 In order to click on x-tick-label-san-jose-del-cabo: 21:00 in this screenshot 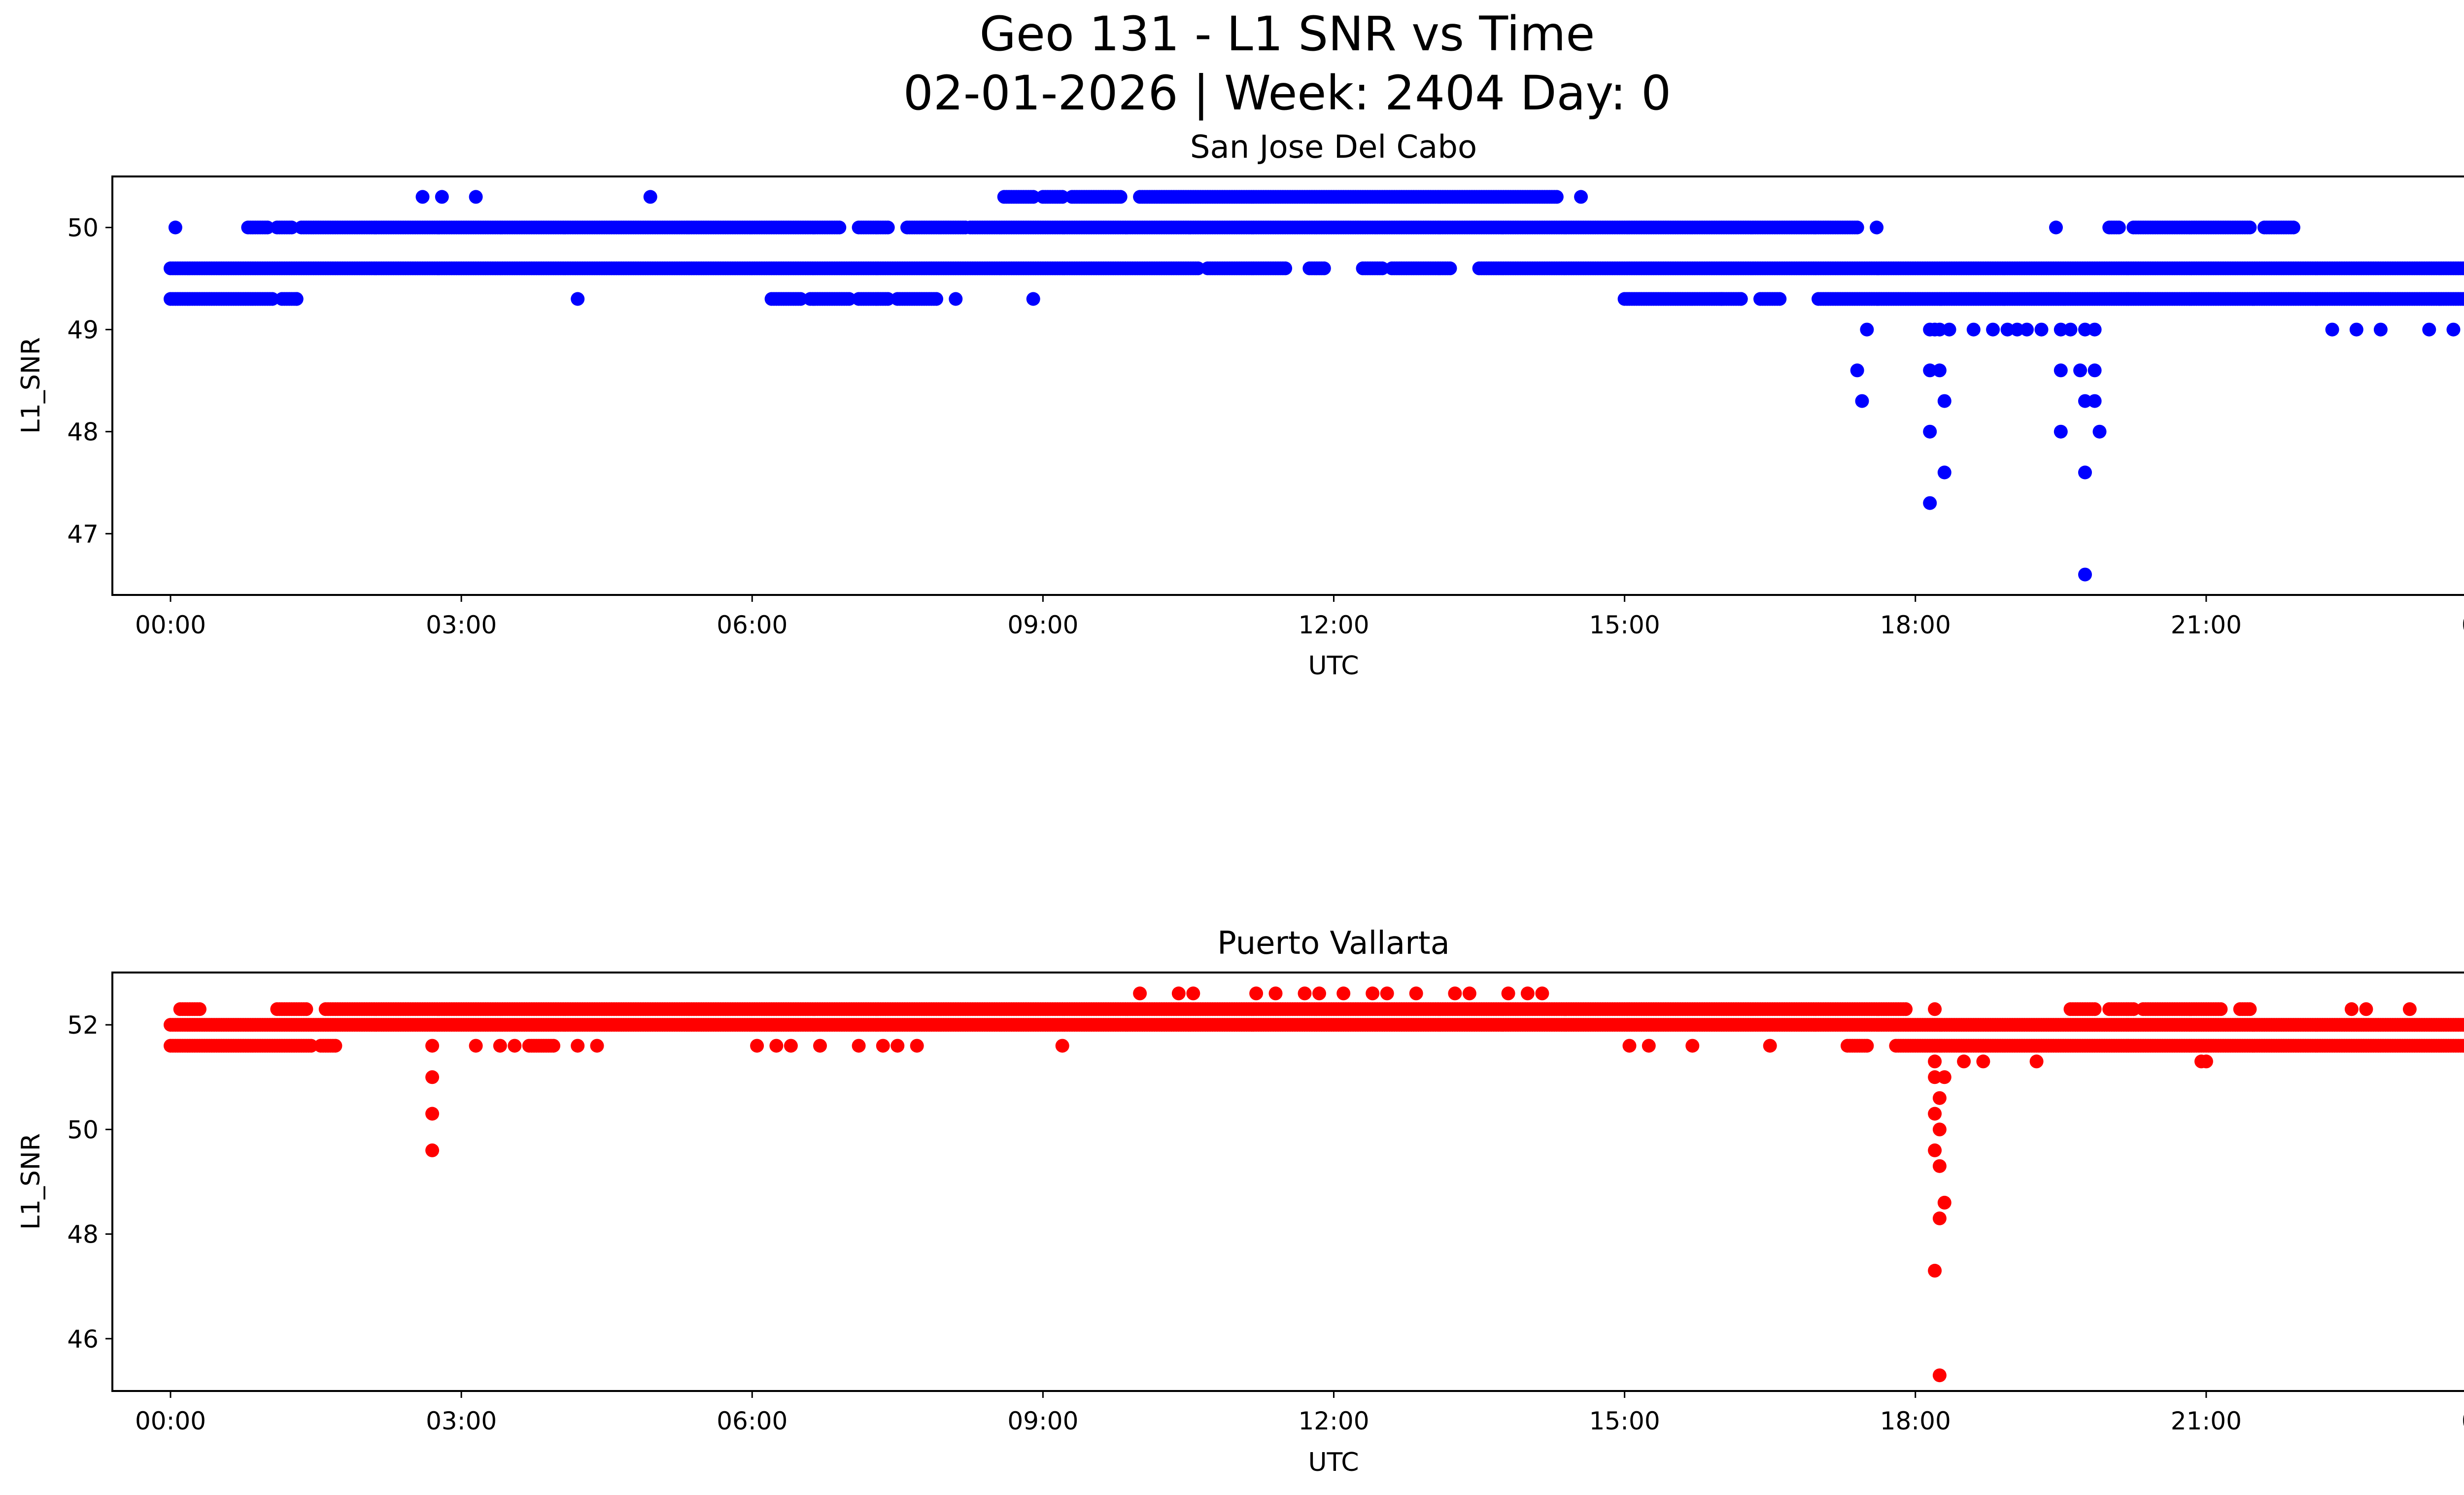, I will do `click(2206, 625)`.